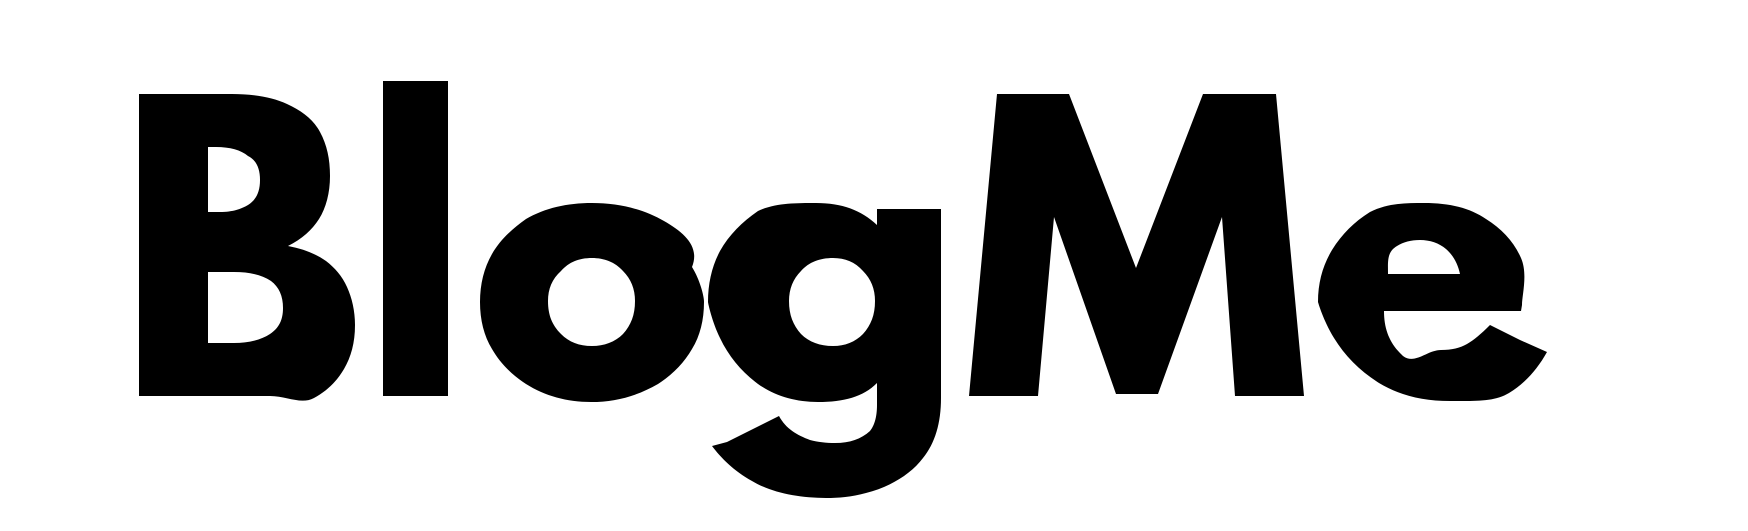  I want to click on letter-e, so click(1432, 302).